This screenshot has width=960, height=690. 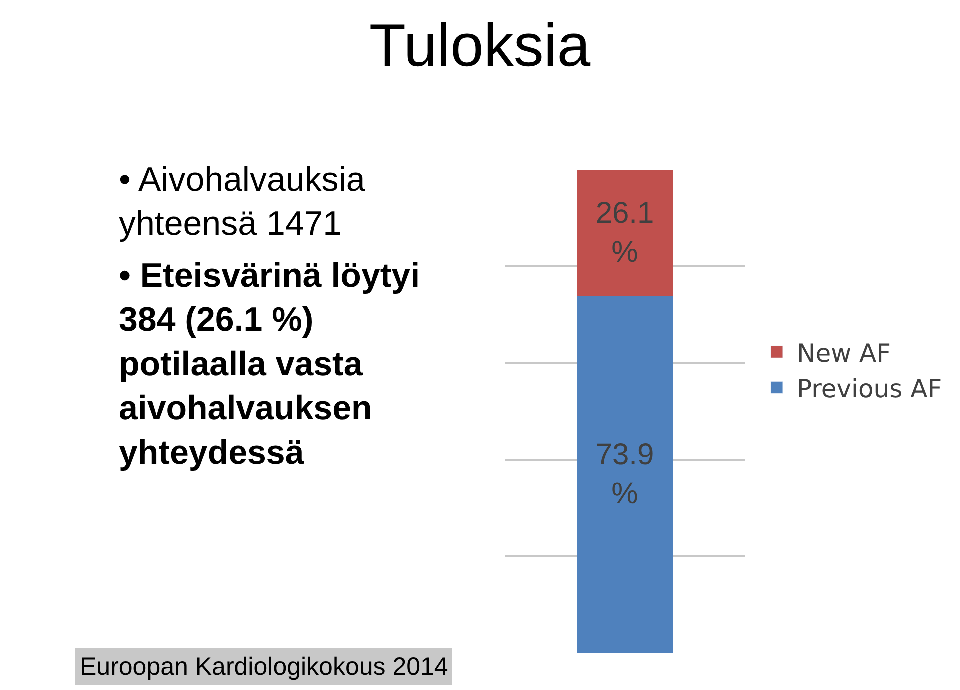 What do you see at coordinates (264, 667) in the screenshot?
I see `text: Euroopan Kardiologikokous 2014` at bounding box center [264, 667].